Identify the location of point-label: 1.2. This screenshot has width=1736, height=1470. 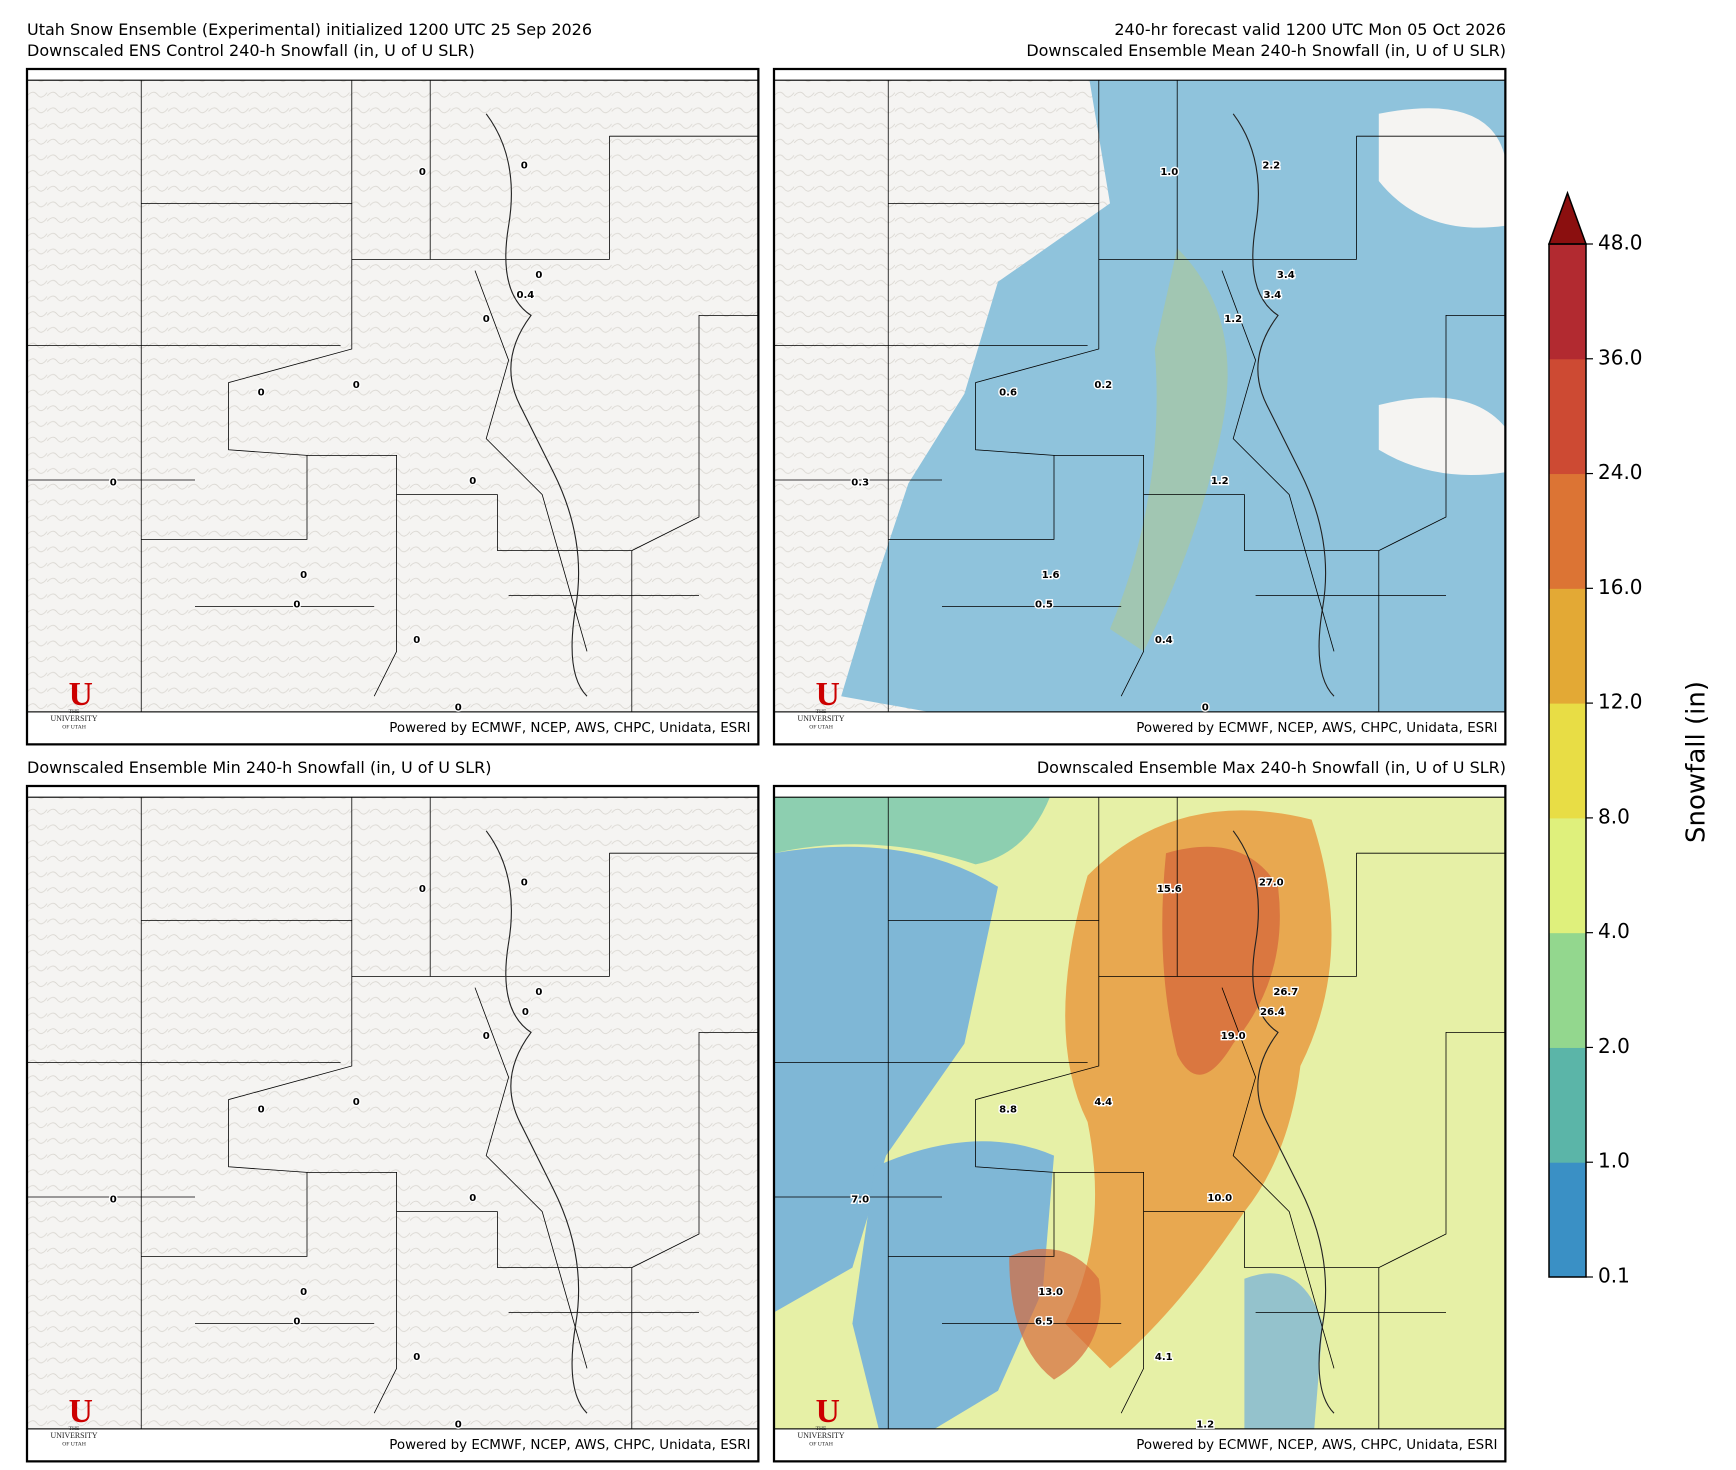
(1205, 1424).